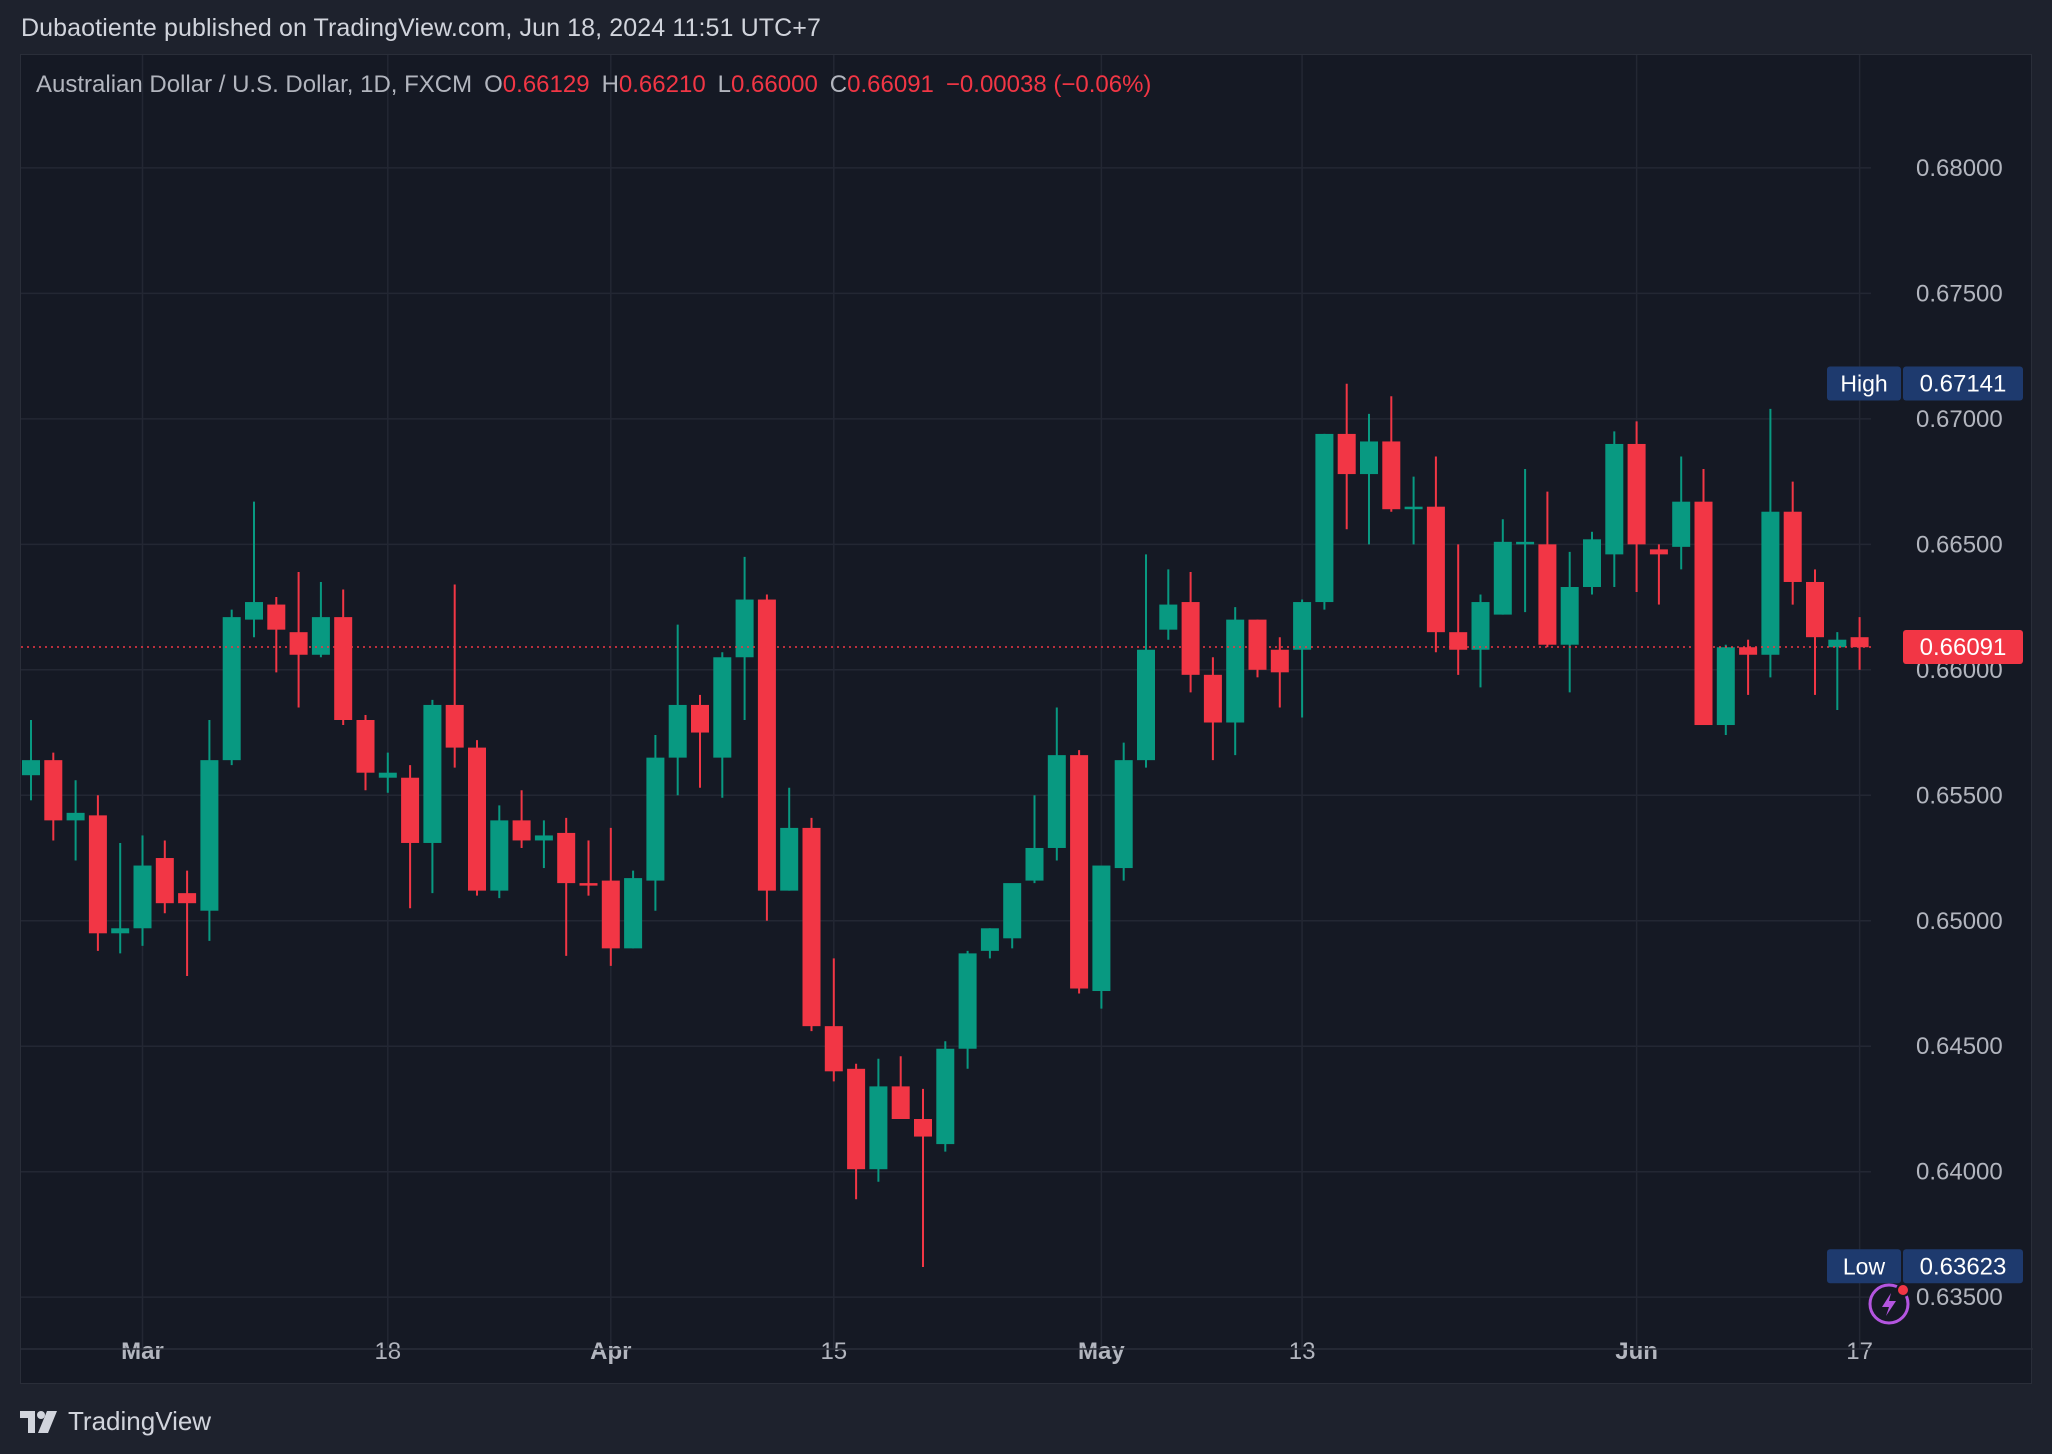 This screenshot has width=2052, height=1454. Describe the element at coordinates (1959, 1046) in the screenshot. I see `y-tick-label: 0.64500` at that location.